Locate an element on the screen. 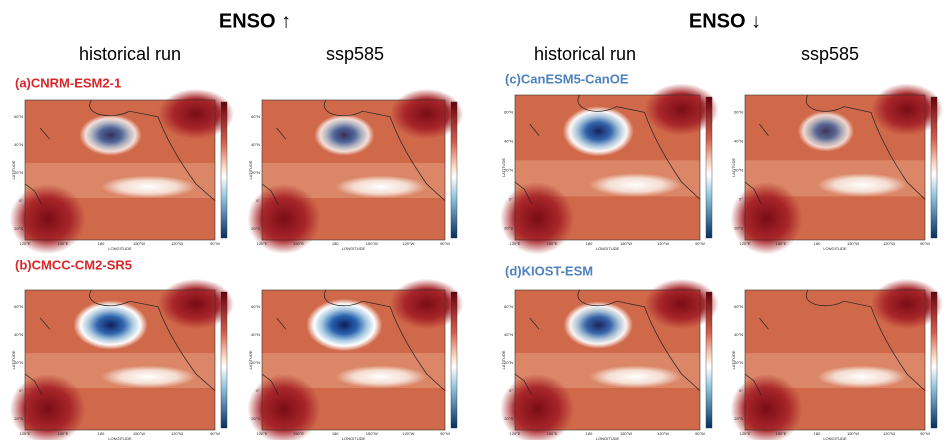 This screenshot has height=440, width=949. header-title: ENSO ↑ is located at coordinates (255, 21).